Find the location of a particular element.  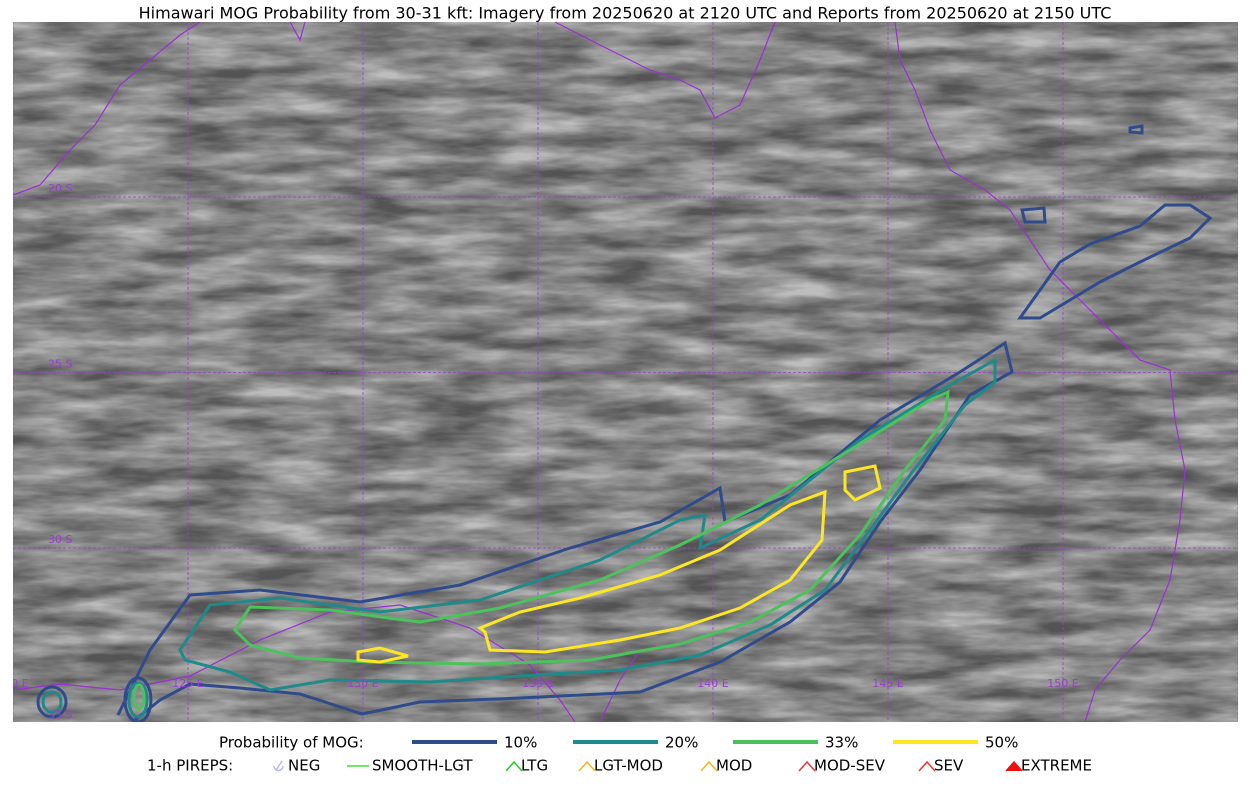

legend-label: SEV is located at coordinates (949, 766).